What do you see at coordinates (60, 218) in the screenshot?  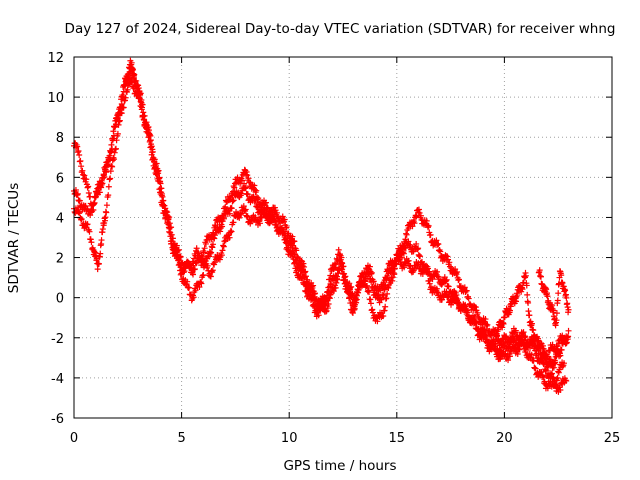 I see `y-tick-label: 4` at bounding box center [60, 218].